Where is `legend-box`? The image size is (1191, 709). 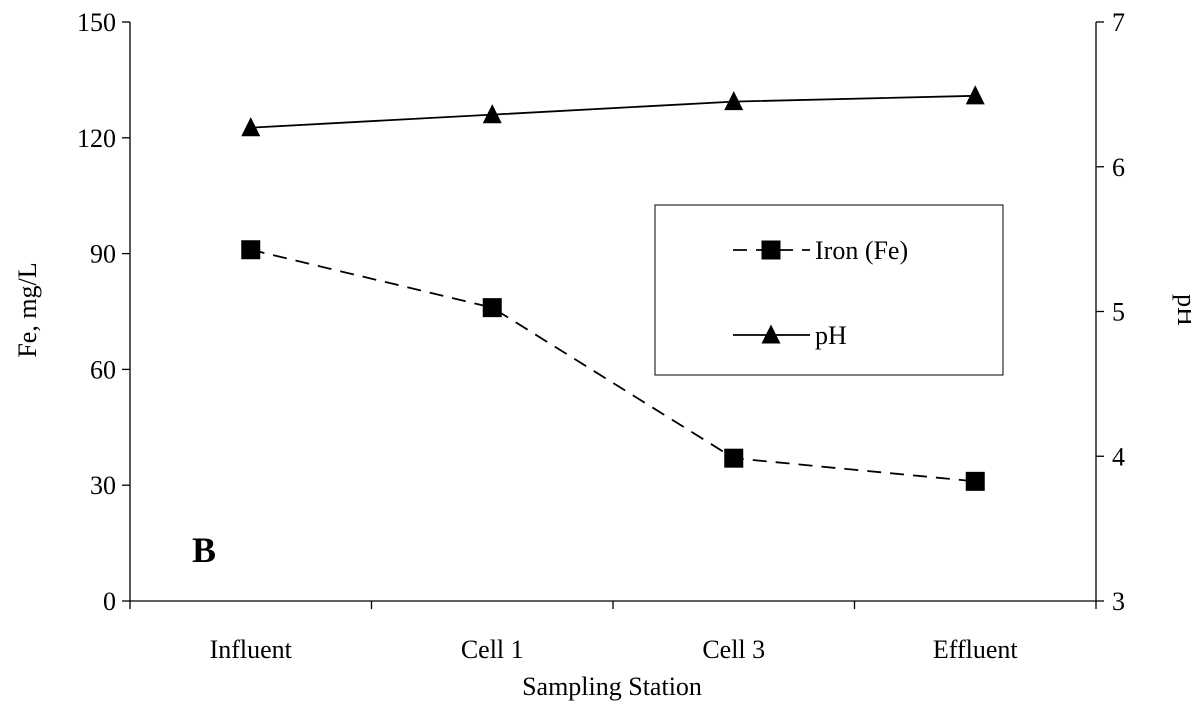 legend-box is located at coordinates (829, 290).